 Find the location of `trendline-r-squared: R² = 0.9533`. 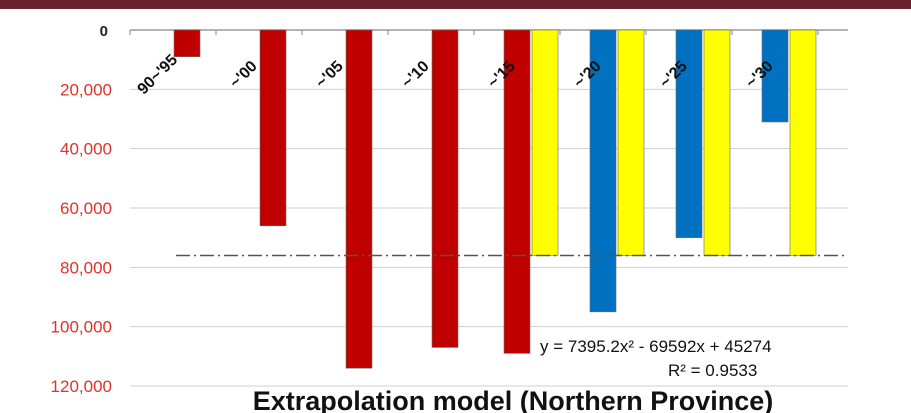

trendline-r-squared: R² = 0.9533 is located at coordinates (712, 370).